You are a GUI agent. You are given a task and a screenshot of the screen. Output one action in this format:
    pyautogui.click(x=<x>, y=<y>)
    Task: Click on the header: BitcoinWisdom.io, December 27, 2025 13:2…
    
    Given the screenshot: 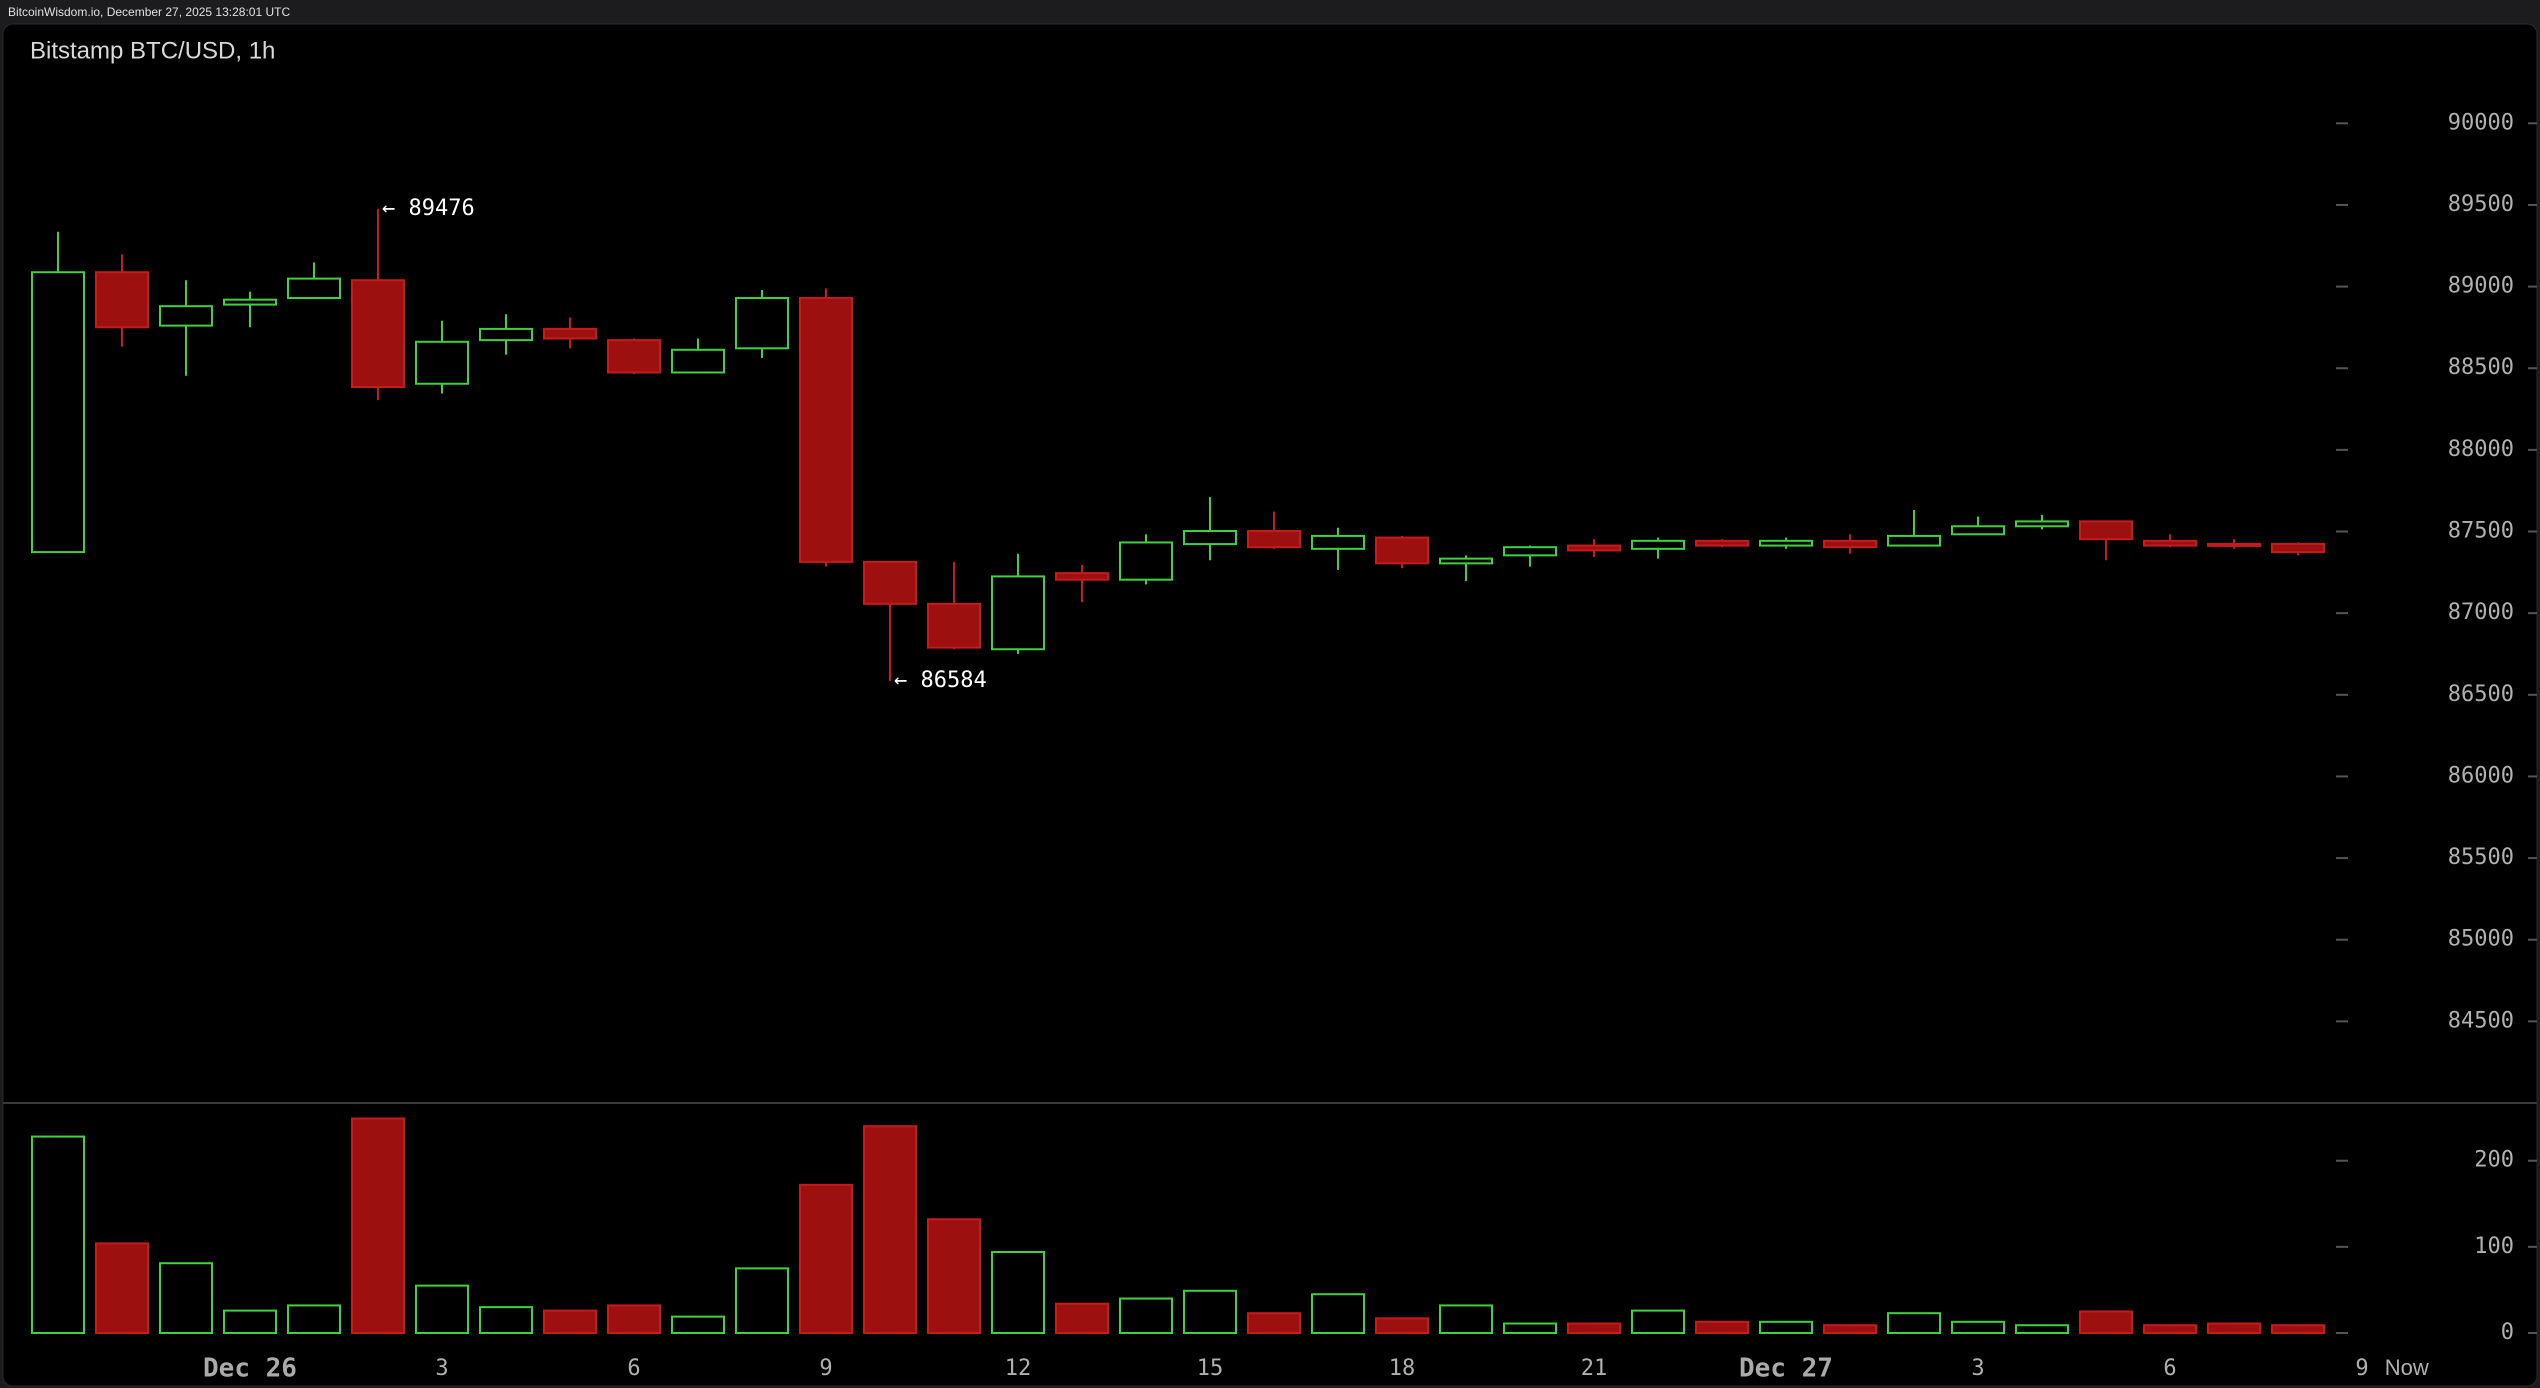 What is the action you would take?
    pyautogui.click(x=149, y=12)
    